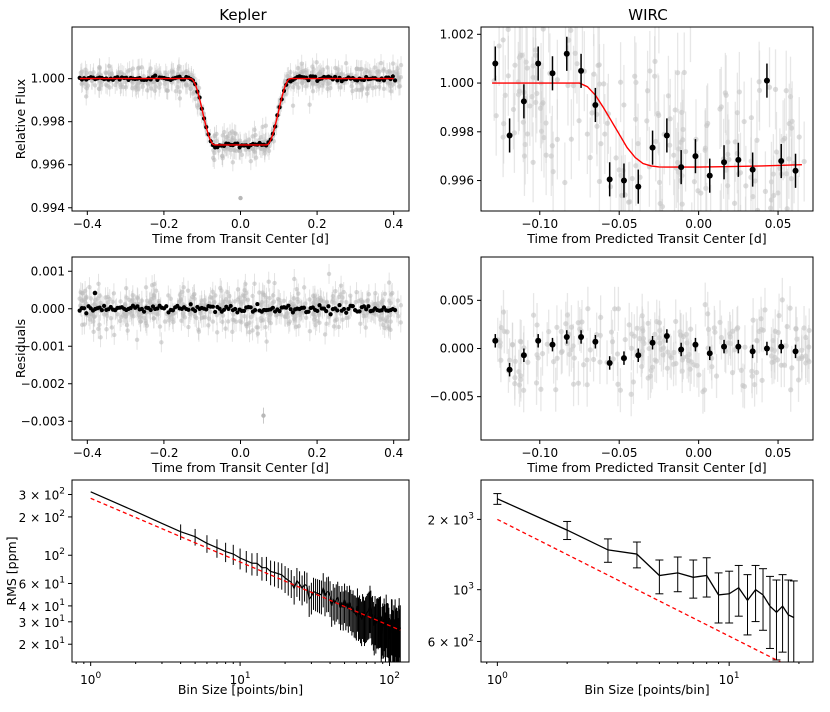  Describe the element at coordinates (240, 679) in the screenshot. I see `x-tick-label: 10¹` at that location.